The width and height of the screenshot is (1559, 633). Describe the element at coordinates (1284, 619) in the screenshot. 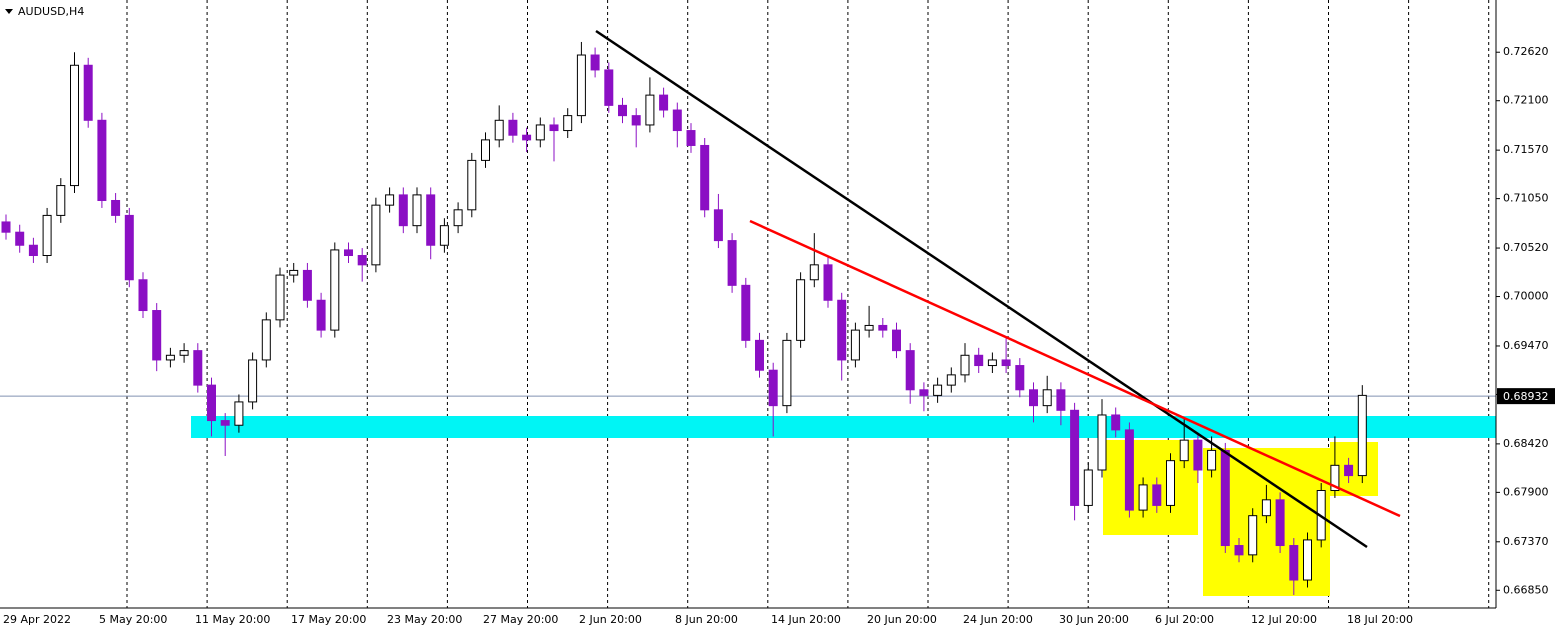

I see `x-tick-label: 12 Jul 20:00` at that location.